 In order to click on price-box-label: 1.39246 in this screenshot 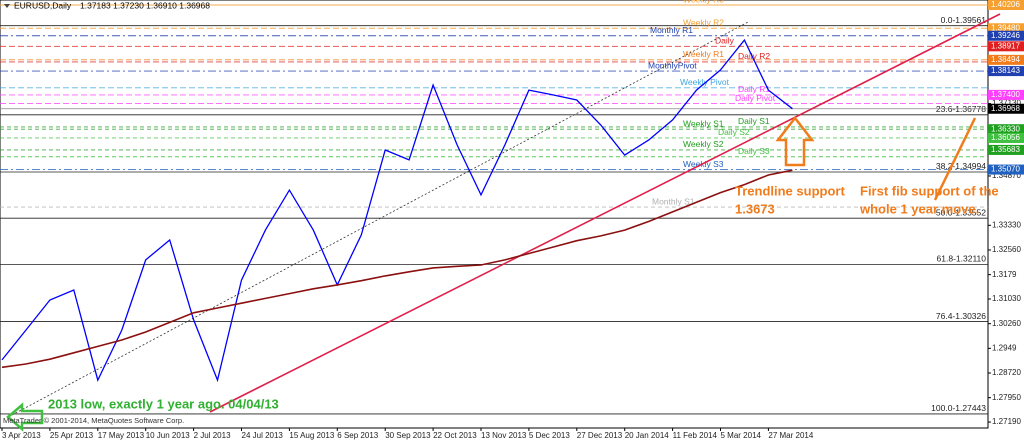, I will do `click(1005, 35)`.